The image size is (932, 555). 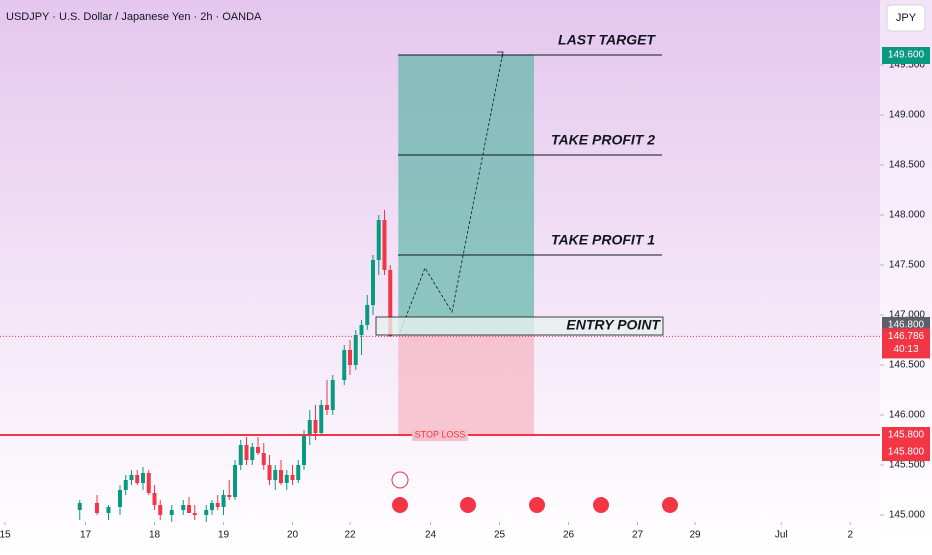 I want to click on annotation-label: TAKE PROFIT 2, so click(x=603, y=140).